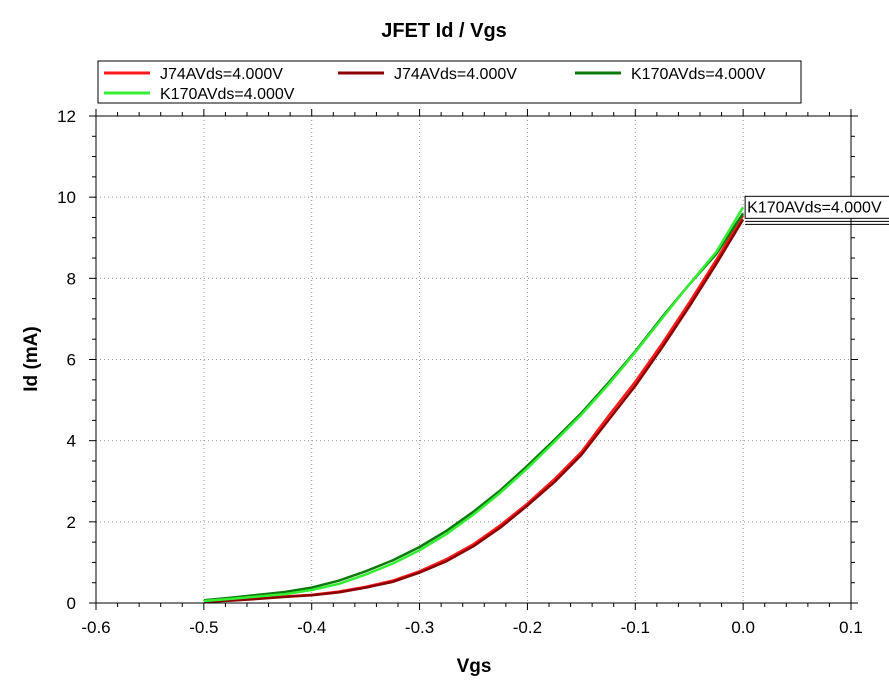  Describe the element at coordinates (71, 603) in the screenshot. I see `y-tick-label: 0` at that location.